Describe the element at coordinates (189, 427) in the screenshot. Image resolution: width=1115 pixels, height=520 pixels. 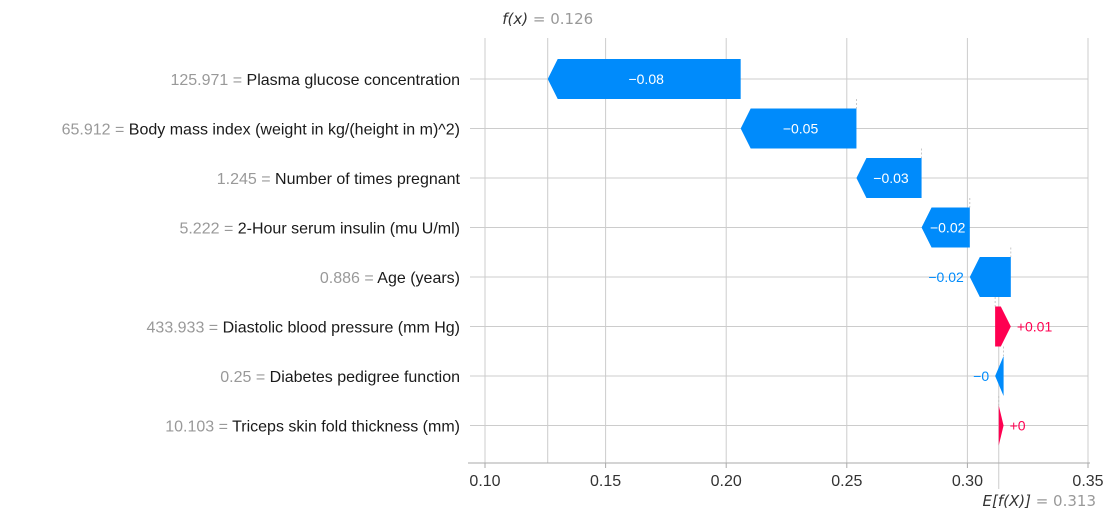
I see `feature-value: 10.103` at that location.